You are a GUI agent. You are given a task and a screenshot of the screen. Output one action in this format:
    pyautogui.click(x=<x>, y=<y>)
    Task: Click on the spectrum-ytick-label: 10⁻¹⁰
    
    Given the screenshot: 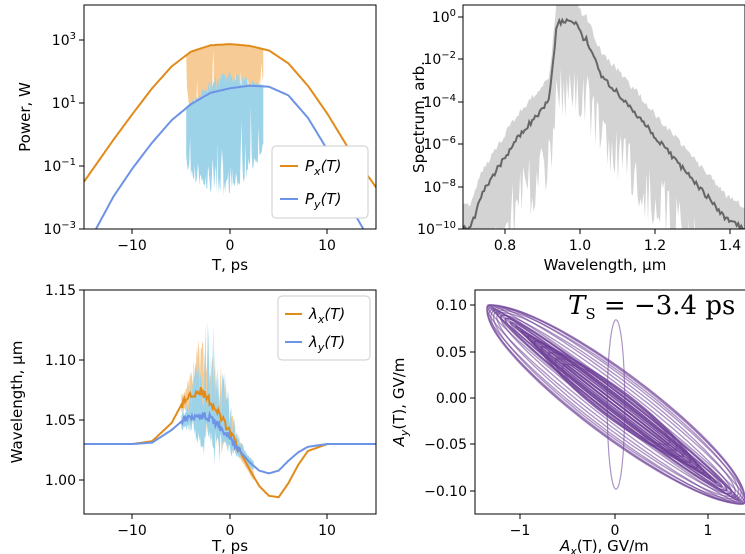 What is the action you would take?
    pyautogui.click(x=436, y=229)
    